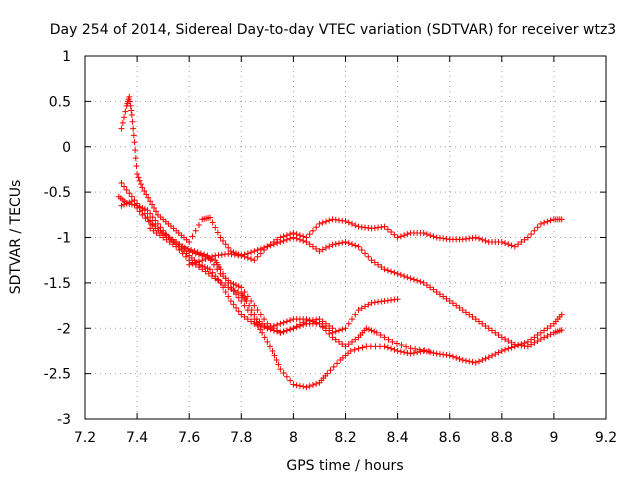  Describe the element at coordinates (241, 438) in the screenshot. I see `x-tick-label: 7.8` at that location.